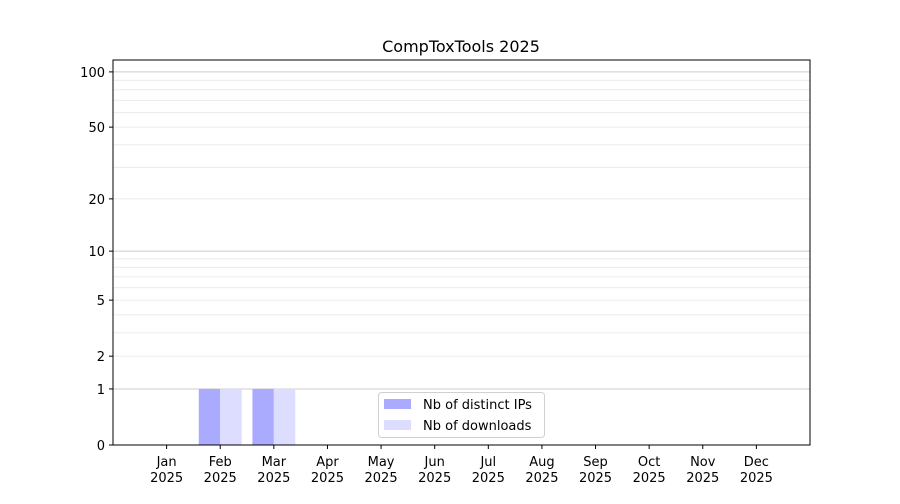 The height and width of the screenshot is (504, 900). What do you see at coordinates (96, 252) in the screenshot?
I see `y-tick-label: 10` at bounding box center [96, 252].